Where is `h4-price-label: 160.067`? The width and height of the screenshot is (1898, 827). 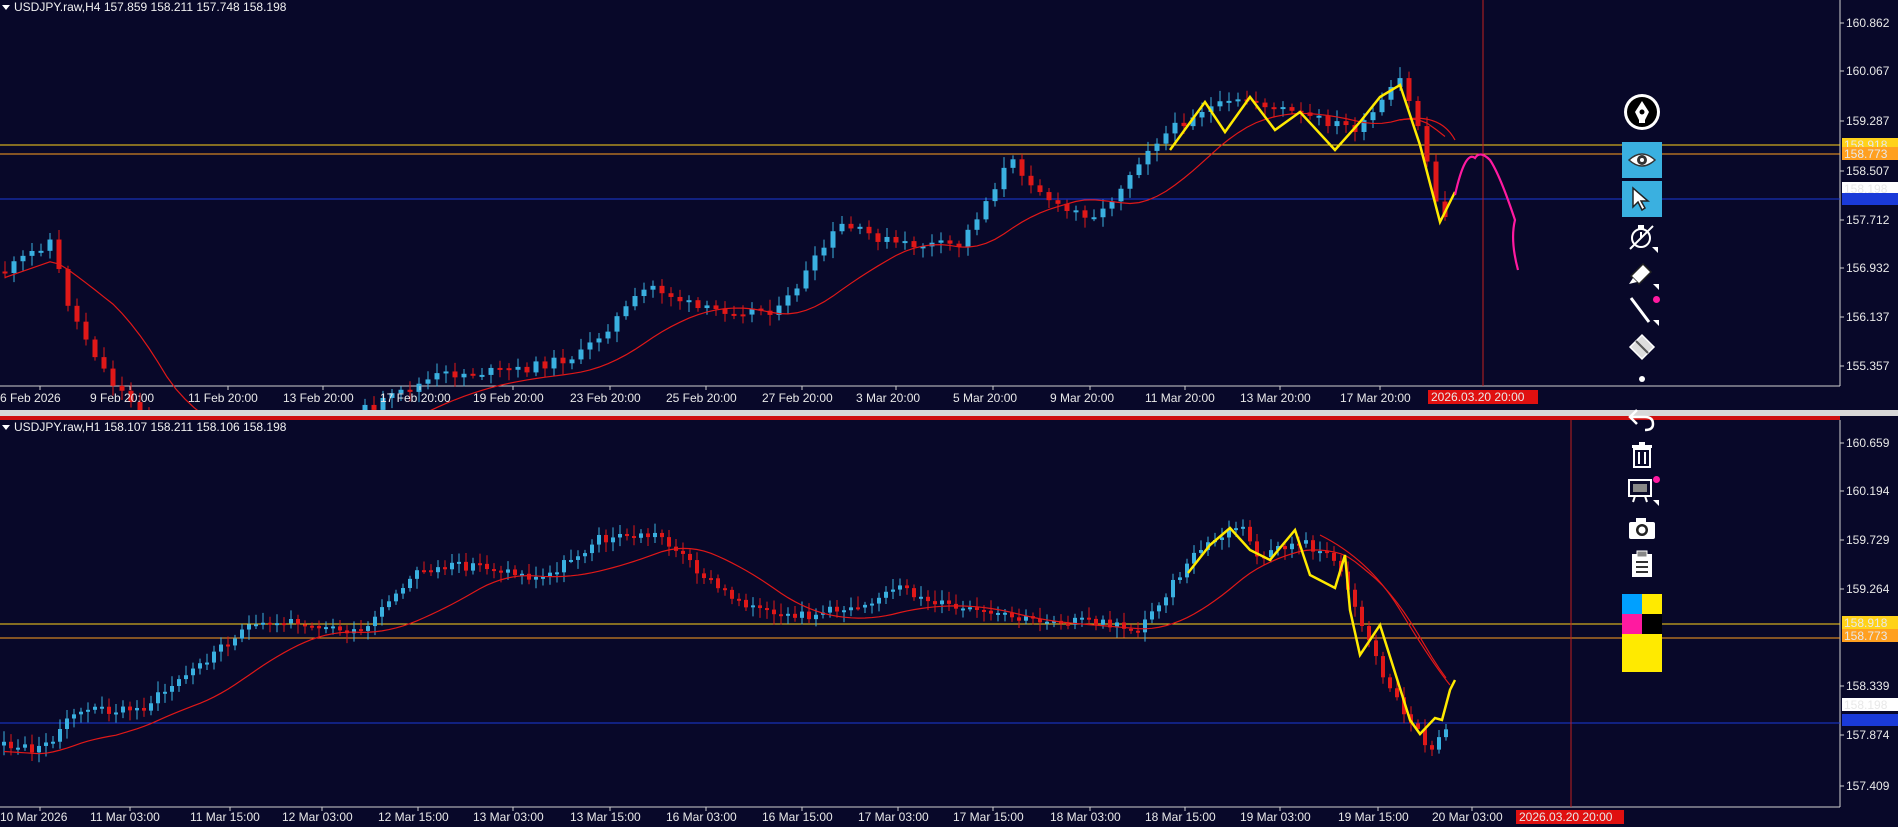 h4-price-label: 160.067 is located at coordinates (1868, 71).